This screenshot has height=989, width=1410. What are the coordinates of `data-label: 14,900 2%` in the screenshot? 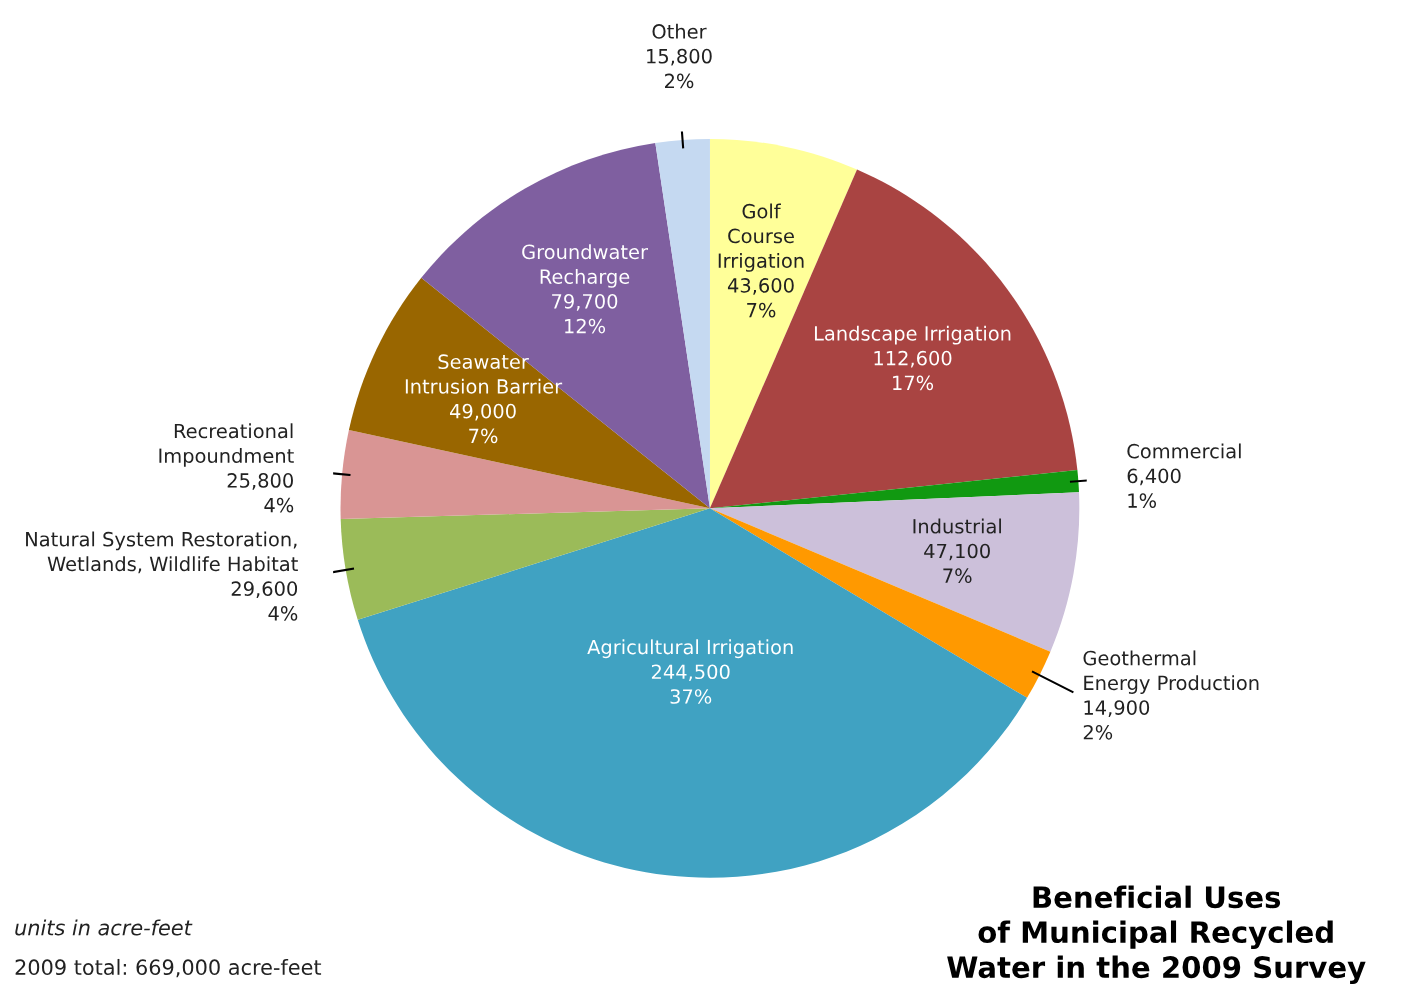 It's located at (1116, 720).